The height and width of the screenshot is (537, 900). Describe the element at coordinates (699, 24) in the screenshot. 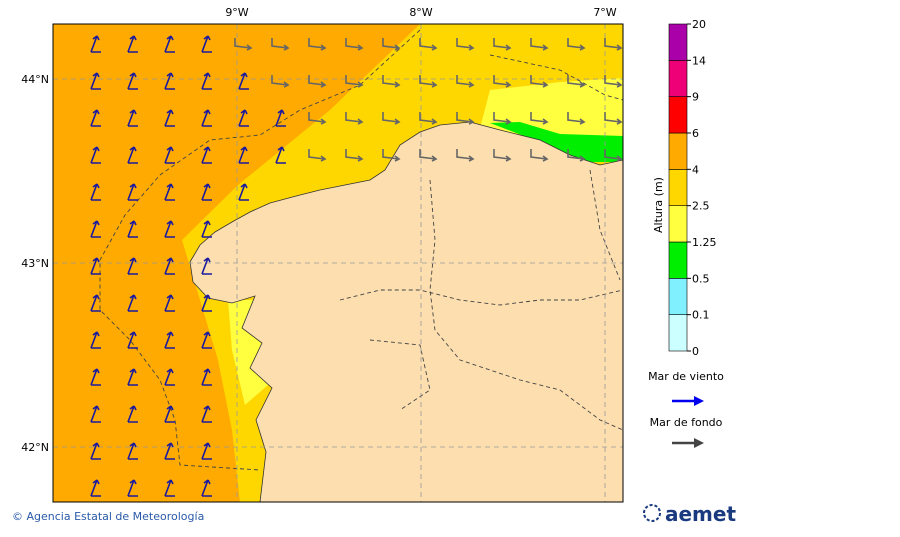

I see `colorbar-label: 20` at that location.